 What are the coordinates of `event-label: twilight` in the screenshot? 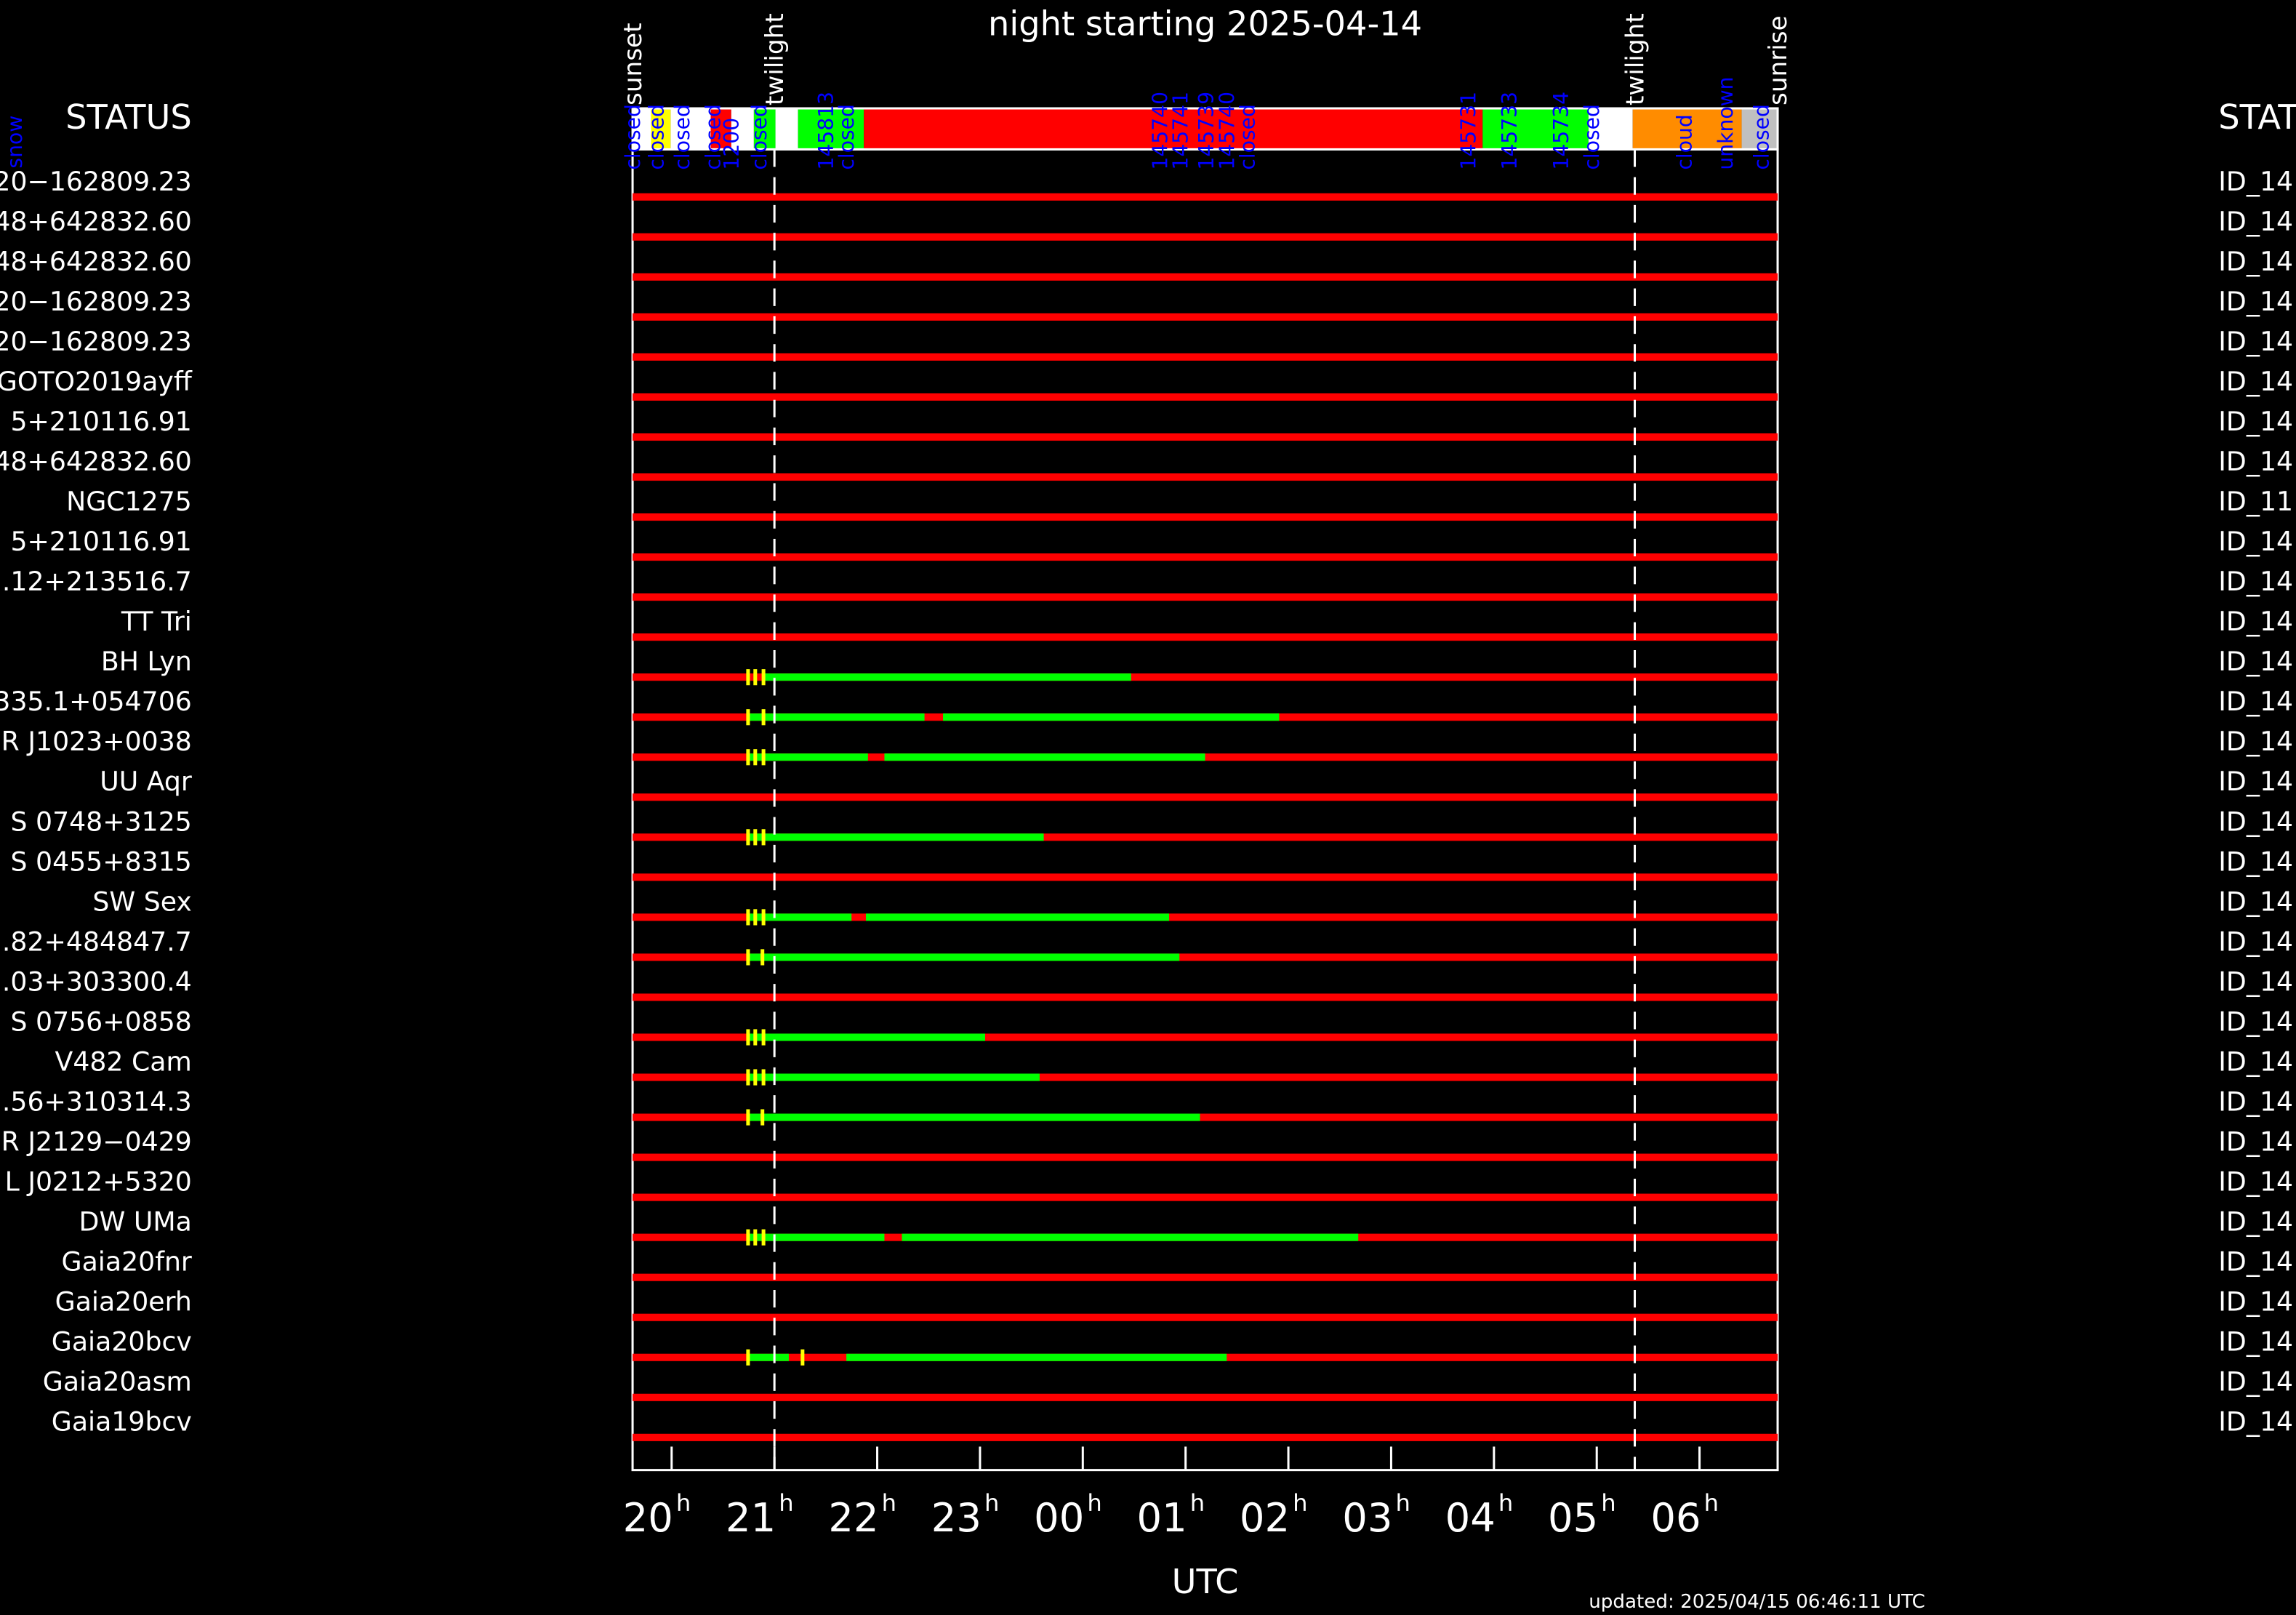 It's located at (1635, 59).